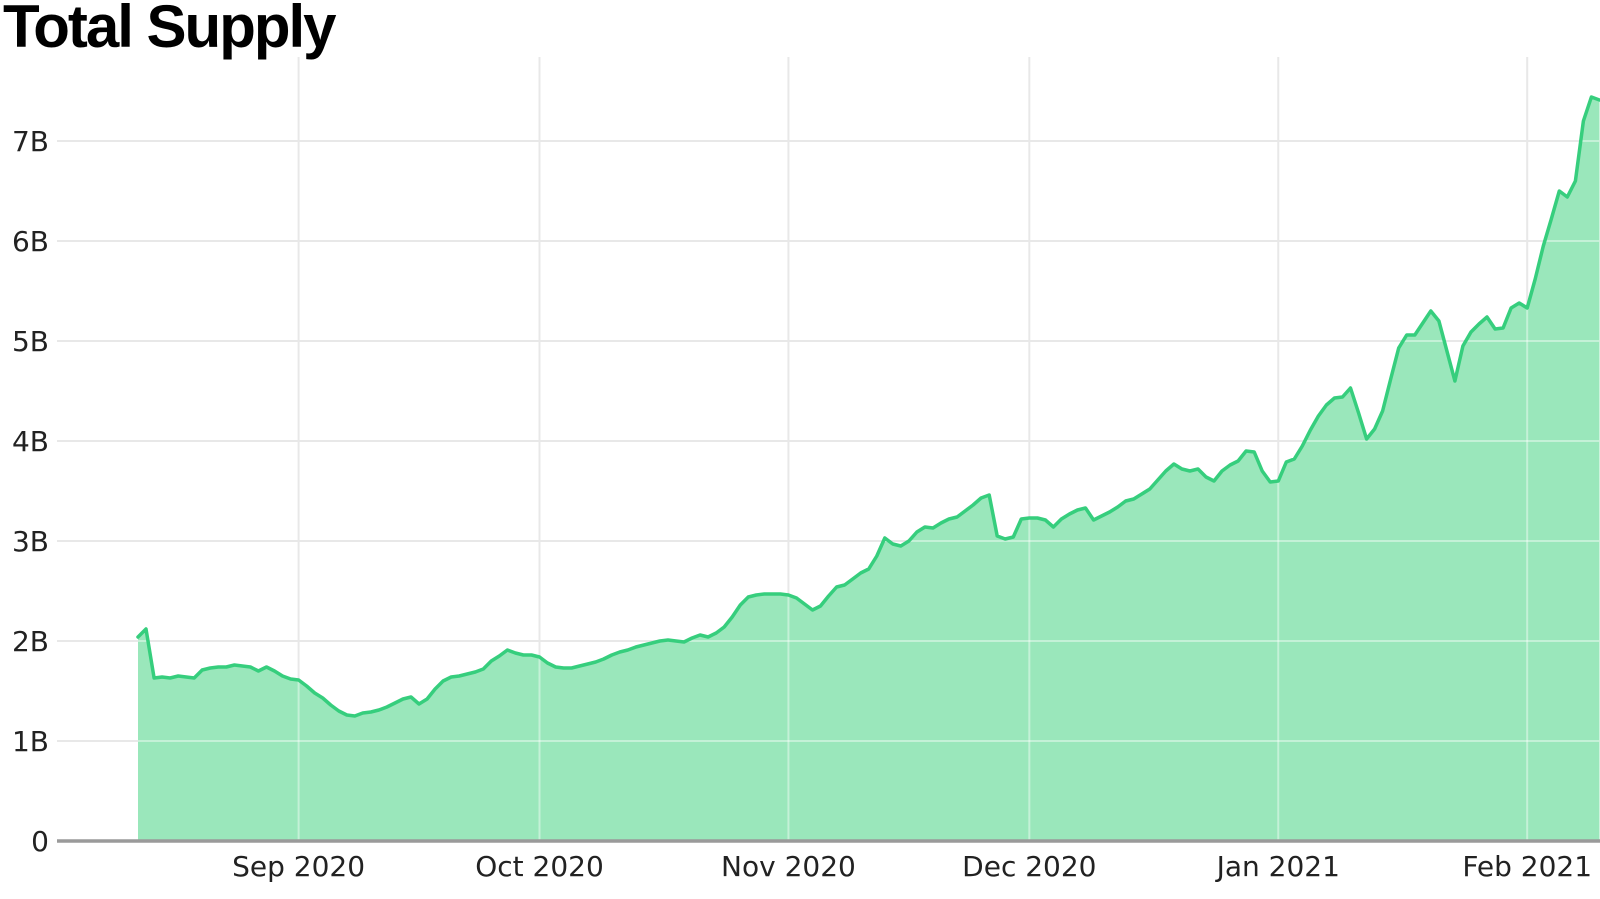  Describe the element at coordinates (30, 541) in the screenshot. I see `y-tick-label: 3B` at that location.